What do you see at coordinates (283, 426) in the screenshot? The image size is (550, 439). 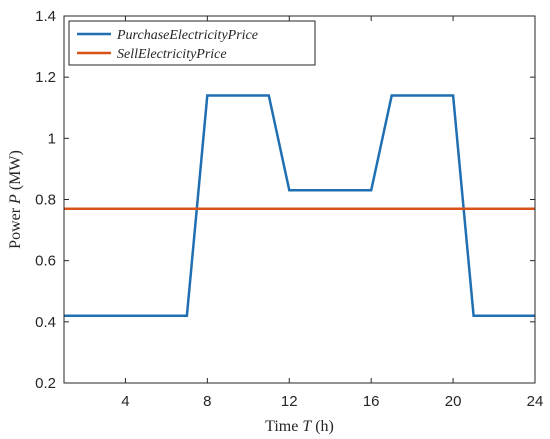 I see `x-axis-label-prefix: Time` at bounding box center [283, 426].